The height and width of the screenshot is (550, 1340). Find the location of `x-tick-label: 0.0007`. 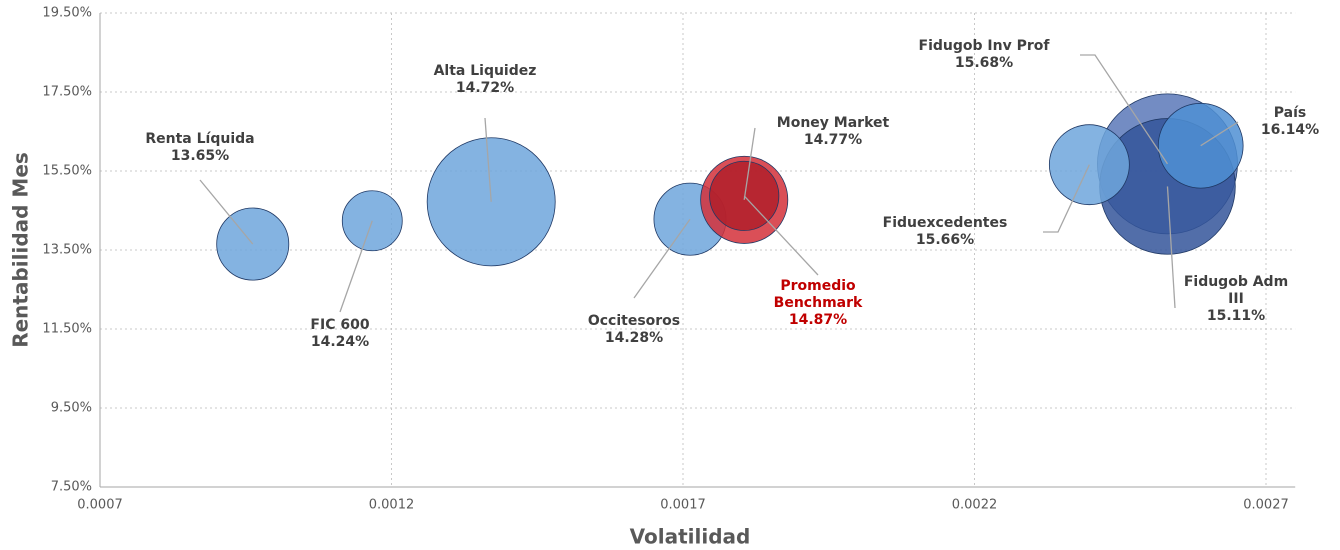

x-tick-label: 0.0007 is located at coordinates (100, 505).